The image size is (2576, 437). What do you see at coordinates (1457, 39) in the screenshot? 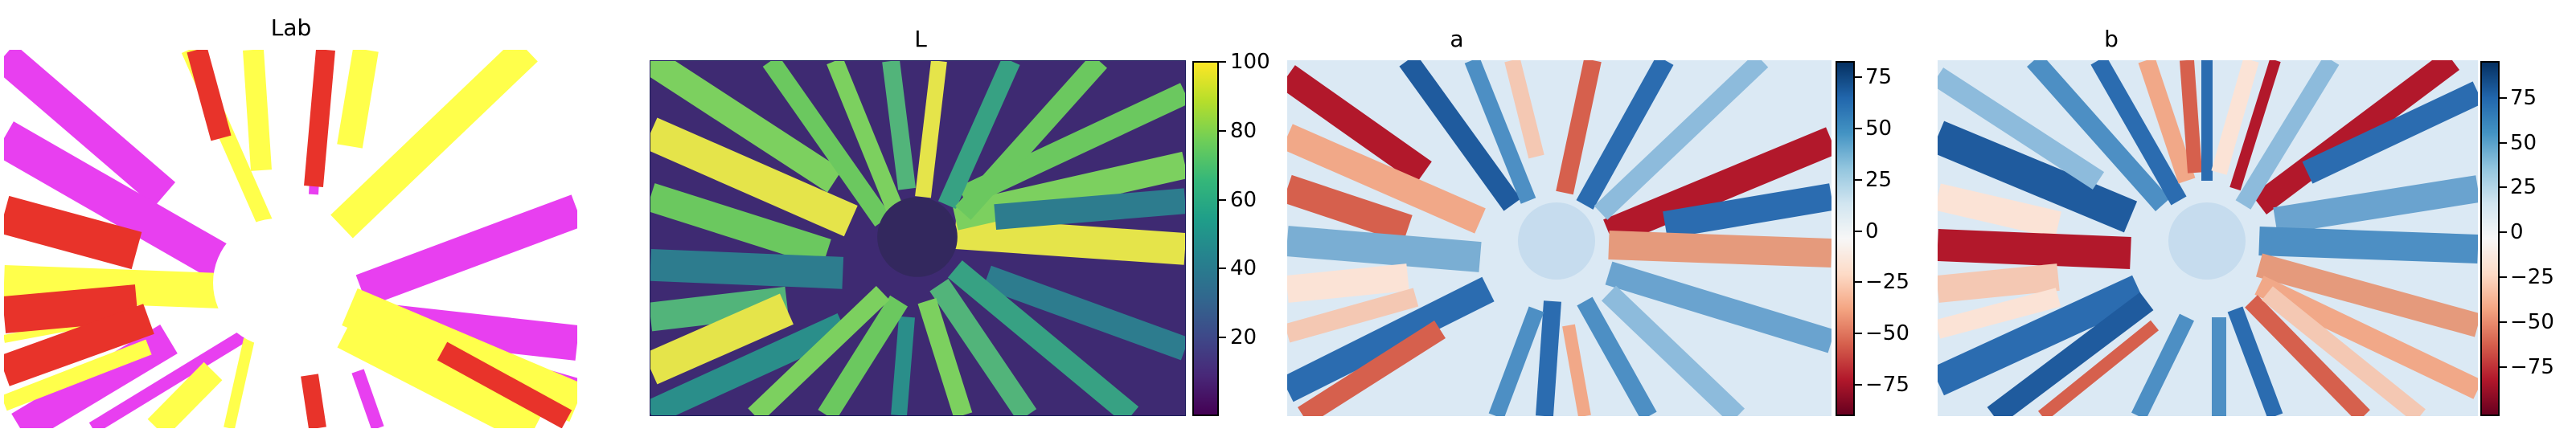
I see `panel-title-a: a` at bounding box center [1457, 39].